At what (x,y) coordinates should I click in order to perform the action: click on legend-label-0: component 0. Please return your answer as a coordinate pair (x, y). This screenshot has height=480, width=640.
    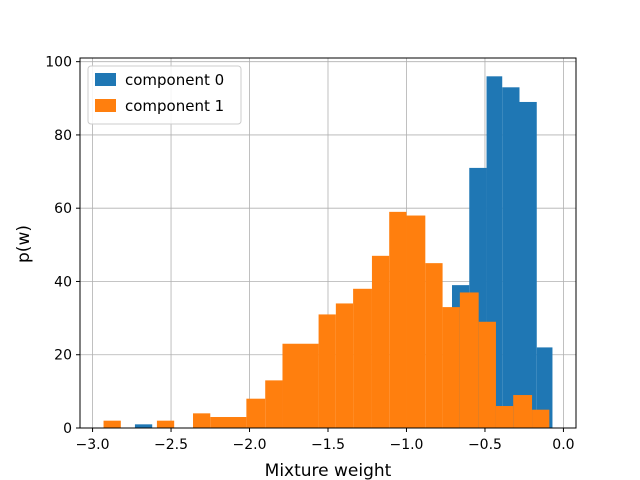
    Looking at the image, I should click on (174, 80).